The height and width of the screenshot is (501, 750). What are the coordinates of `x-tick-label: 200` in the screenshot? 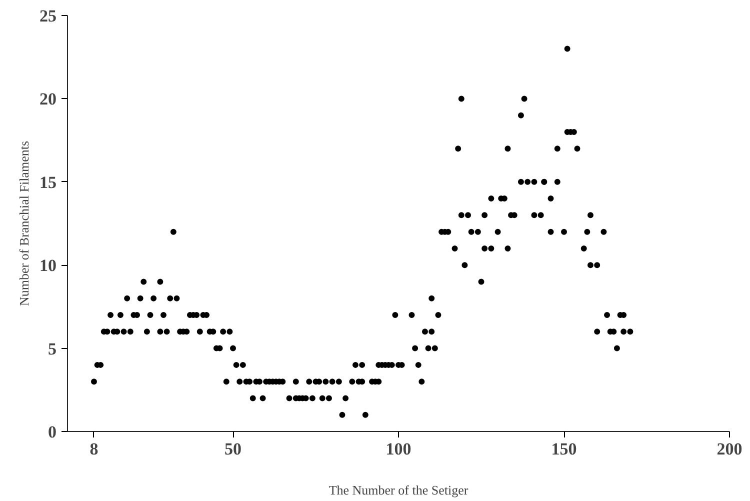 It's located at (729, 449).